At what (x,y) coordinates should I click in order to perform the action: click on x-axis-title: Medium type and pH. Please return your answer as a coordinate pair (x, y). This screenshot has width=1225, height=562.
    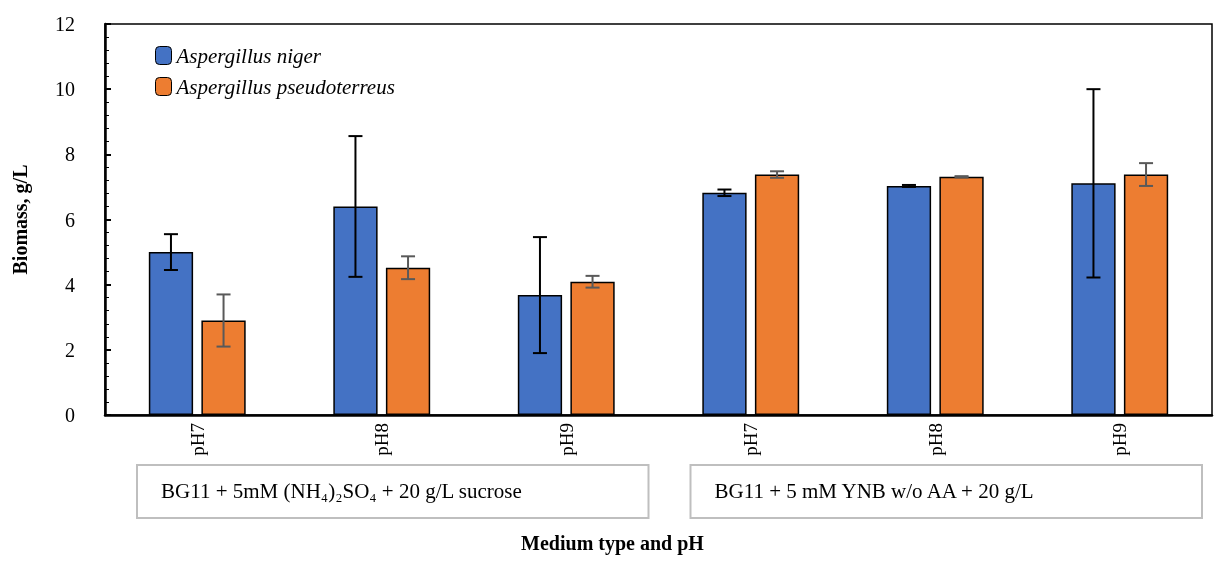
    Looking at the image, I should click on (613, 543).